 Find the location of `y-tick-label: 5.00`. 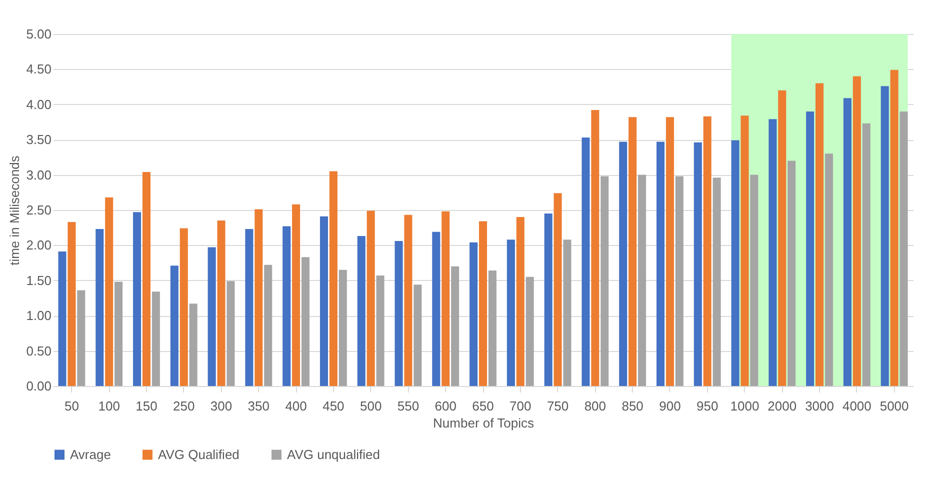

y-tick-label: 5.00 is located at coordinates (39, 34).